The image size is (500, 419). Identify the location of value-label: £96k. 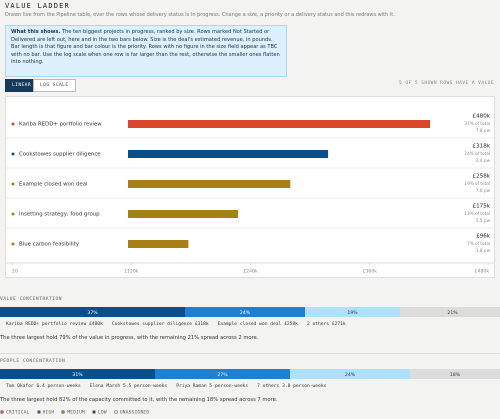
(483, 237).